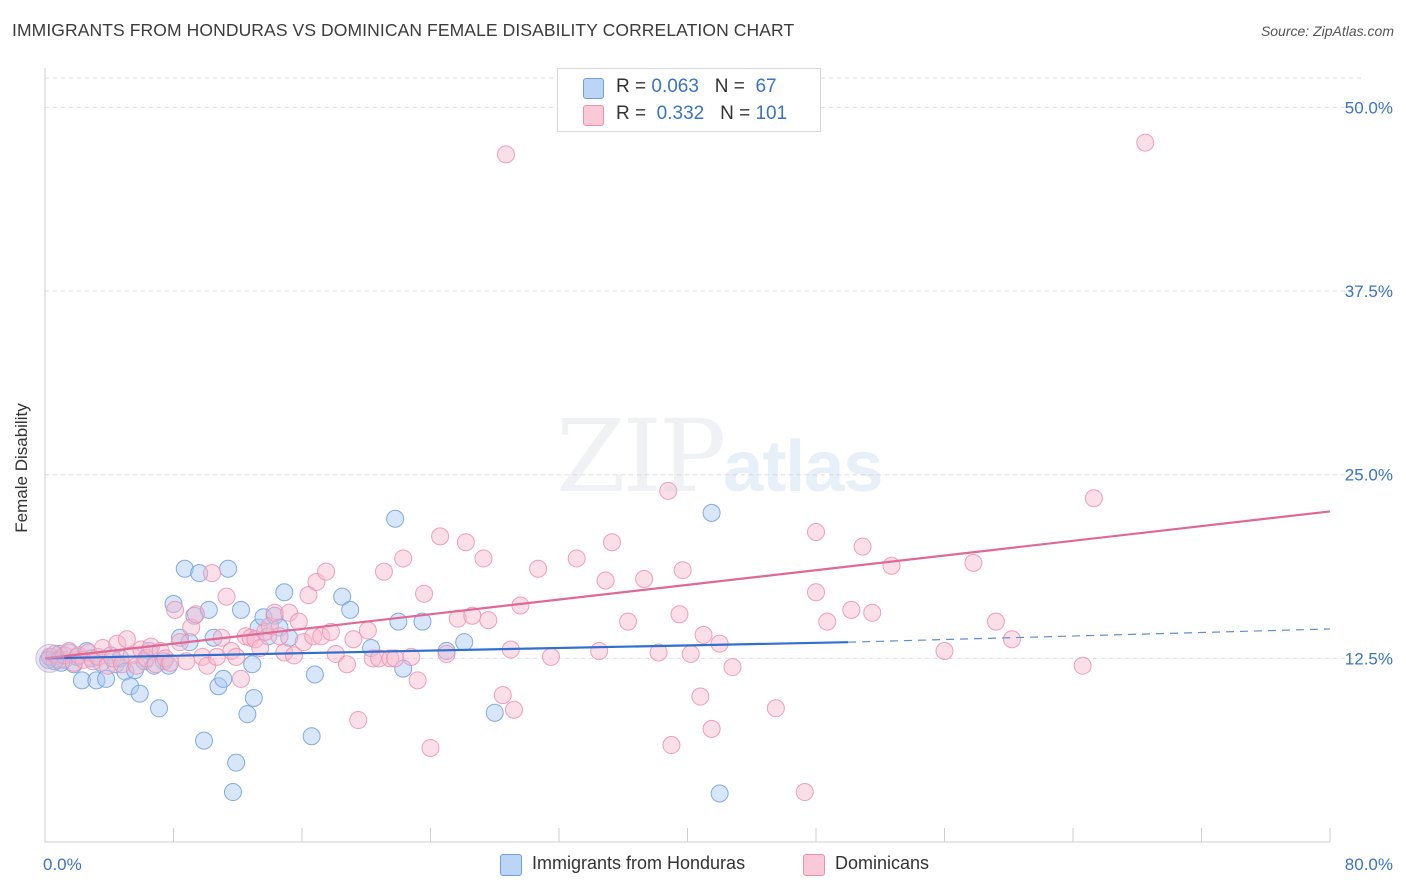  What do you see at coordinates (689, 100) in the screenshot?
I see `stats-legend: R = 0.063 N = 67 R = 0.332 N = 101` at bounding box center [689, 100].